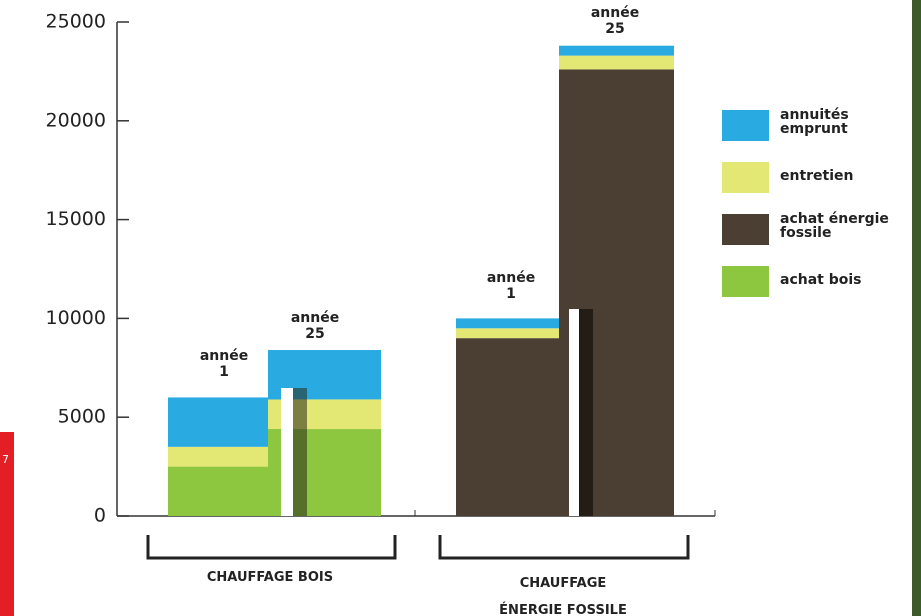  I want to click on legend-label: entretien, so click(817, 176).